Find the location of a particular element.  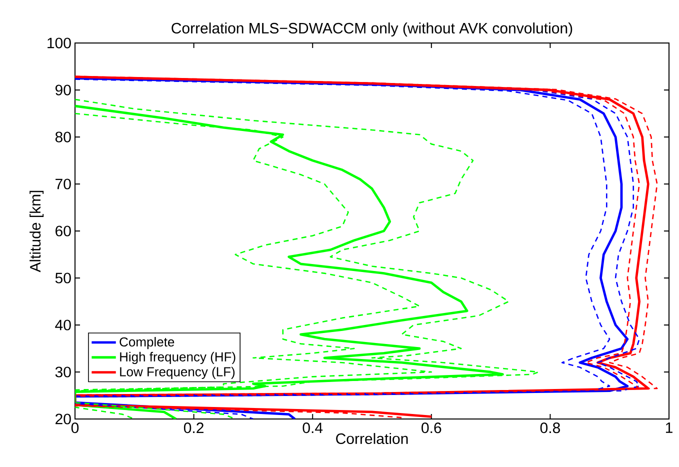

x-tick-label: 0 is located at coordinates (75, 428).